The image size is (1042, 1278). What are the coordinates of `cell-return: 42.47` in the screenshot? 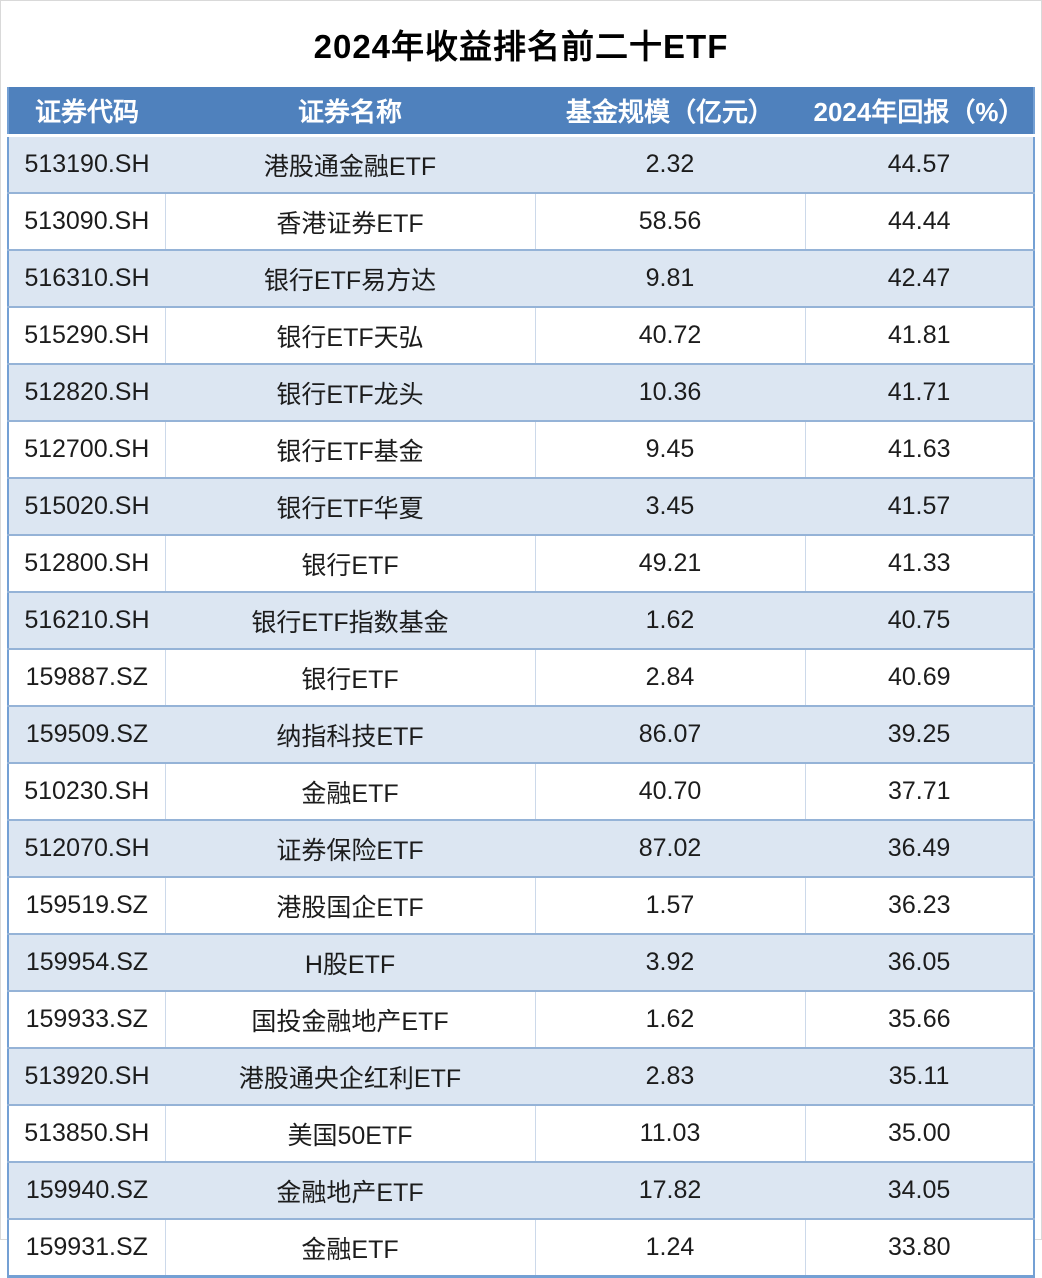 It's located at (919, 278).